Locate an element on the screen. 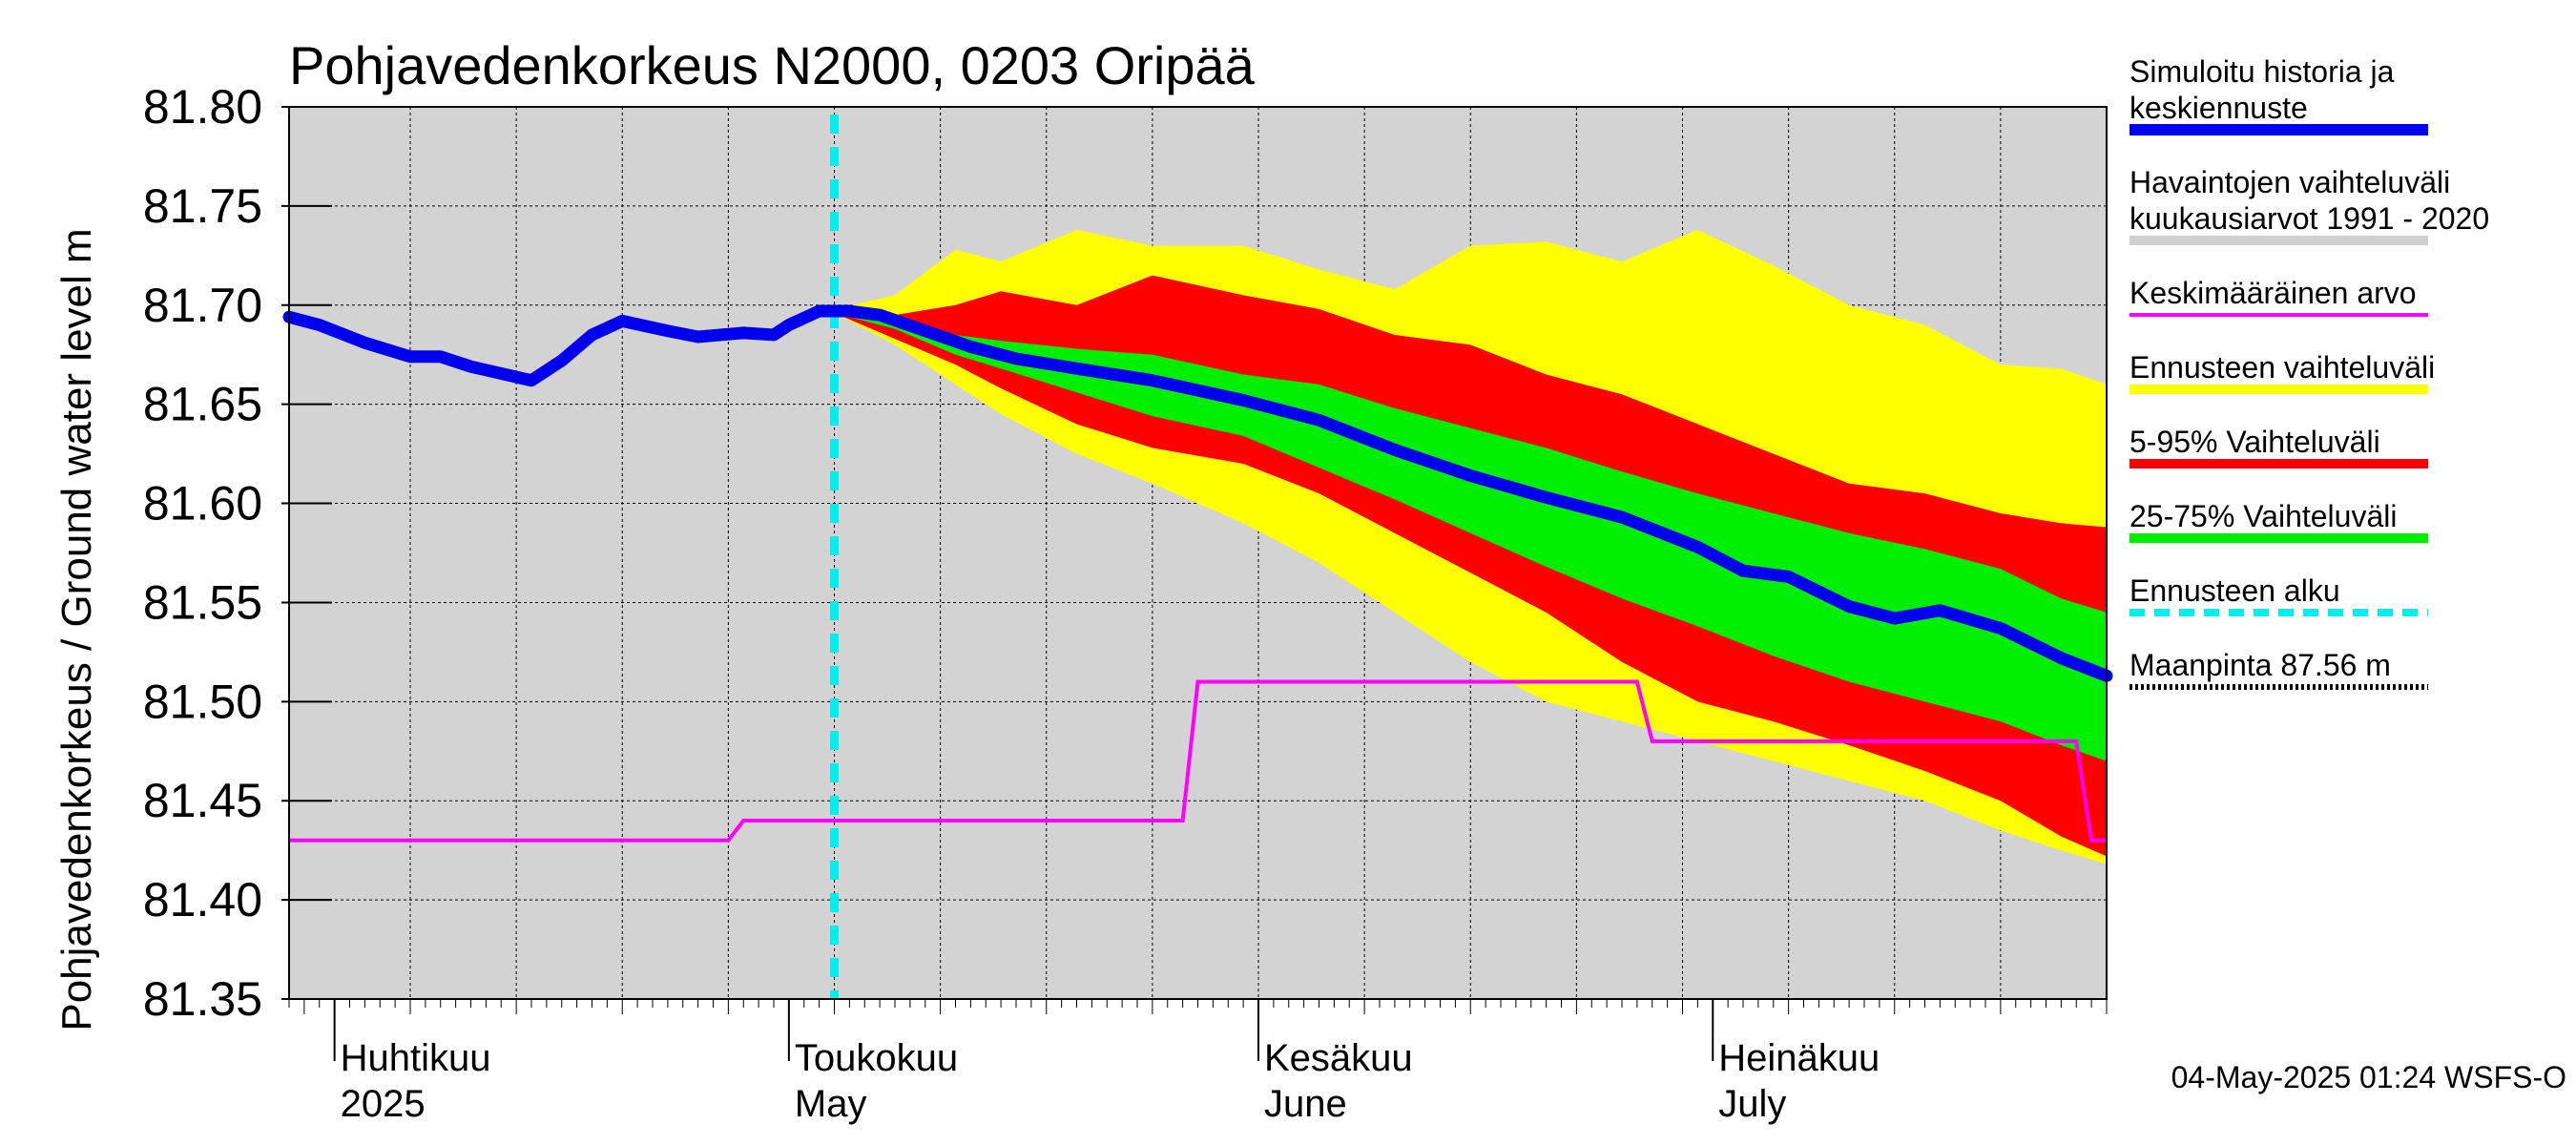 The image size is (2576, 1145). y-tick-label: 81.80 is located at coordinates (202, 107).